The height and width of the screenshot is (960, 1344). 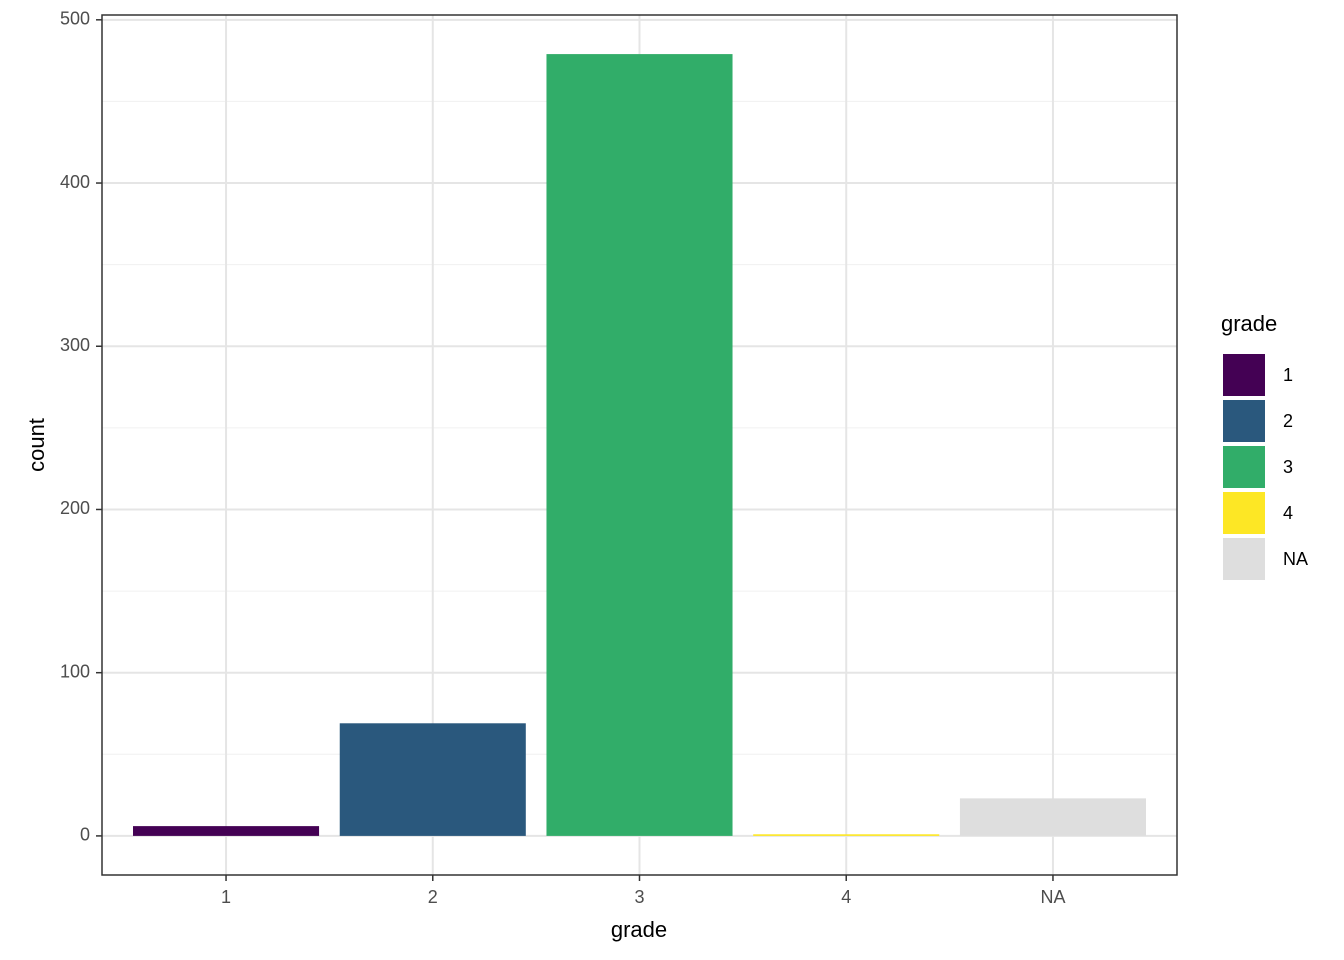 What do you see at coordinates (1052, 897) in the screenshot?
I see `x-tick-label: NA` at bounding box center [1052, 897].